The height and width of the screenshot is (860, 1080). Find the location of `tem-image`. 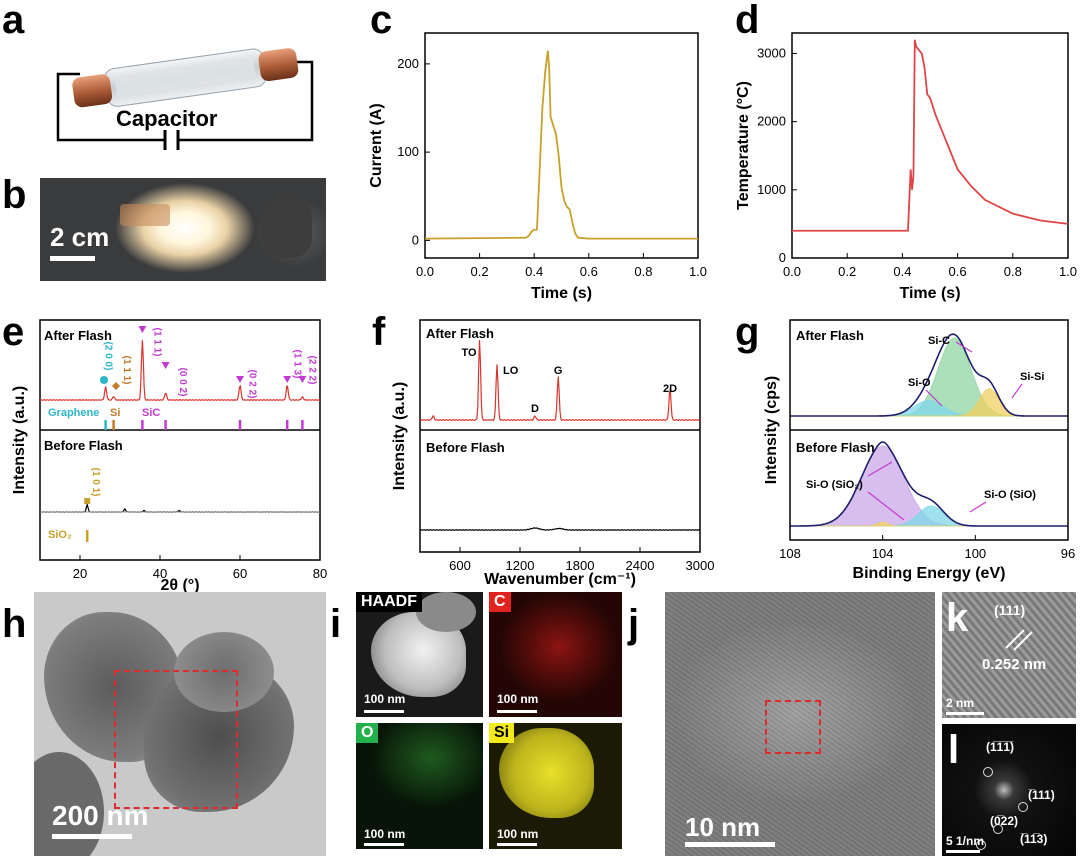

tem-image is located at coordinates (180, 724).